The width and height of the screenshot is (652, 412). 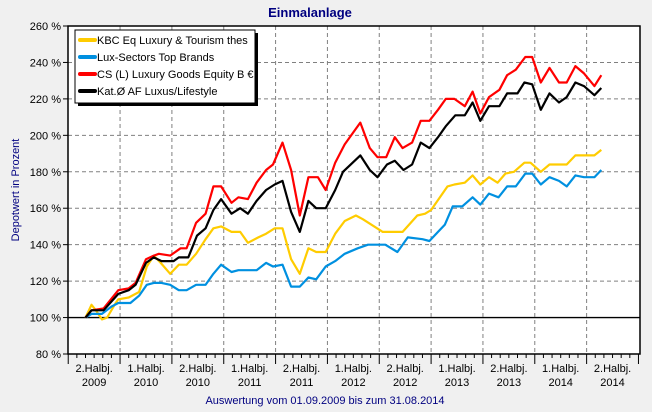 What do you see at coordinates (45, 209) in the screenshot?
I see `y-tick-label: 160 %` at bounding box center [45, 209].